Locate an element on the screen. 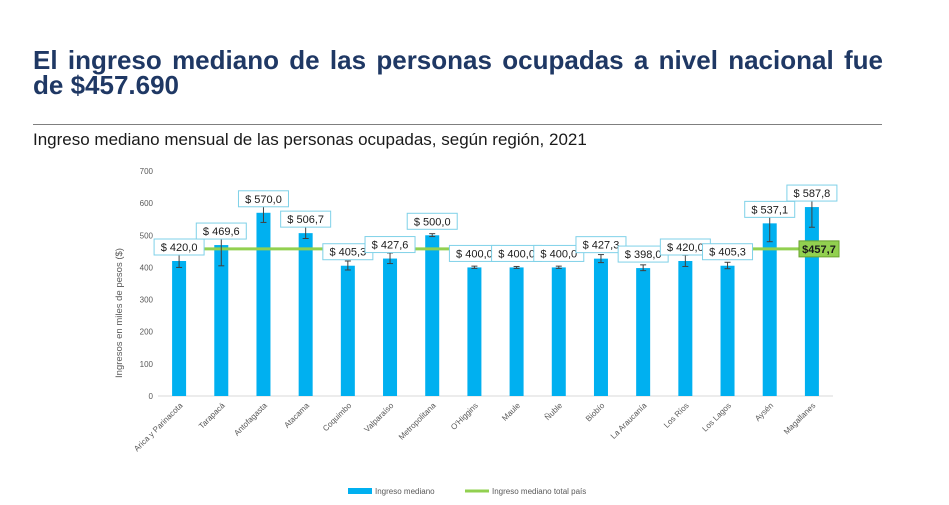  category-label: Maule is located at coordinates (511, 412).